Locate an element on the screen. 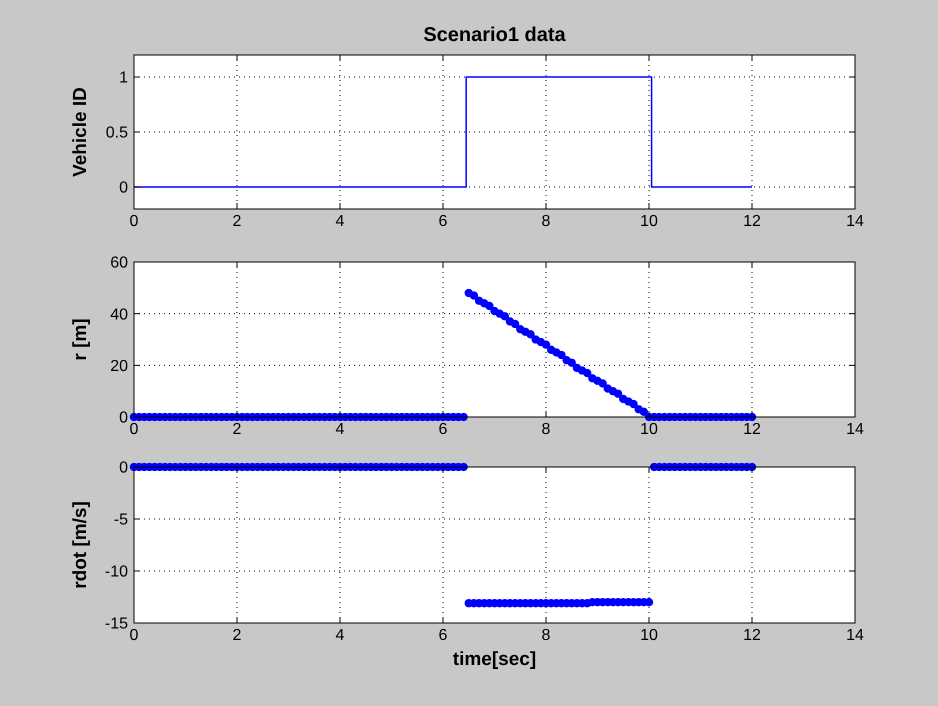  y-tick-label: -15 is located at coordinates (116, 624).